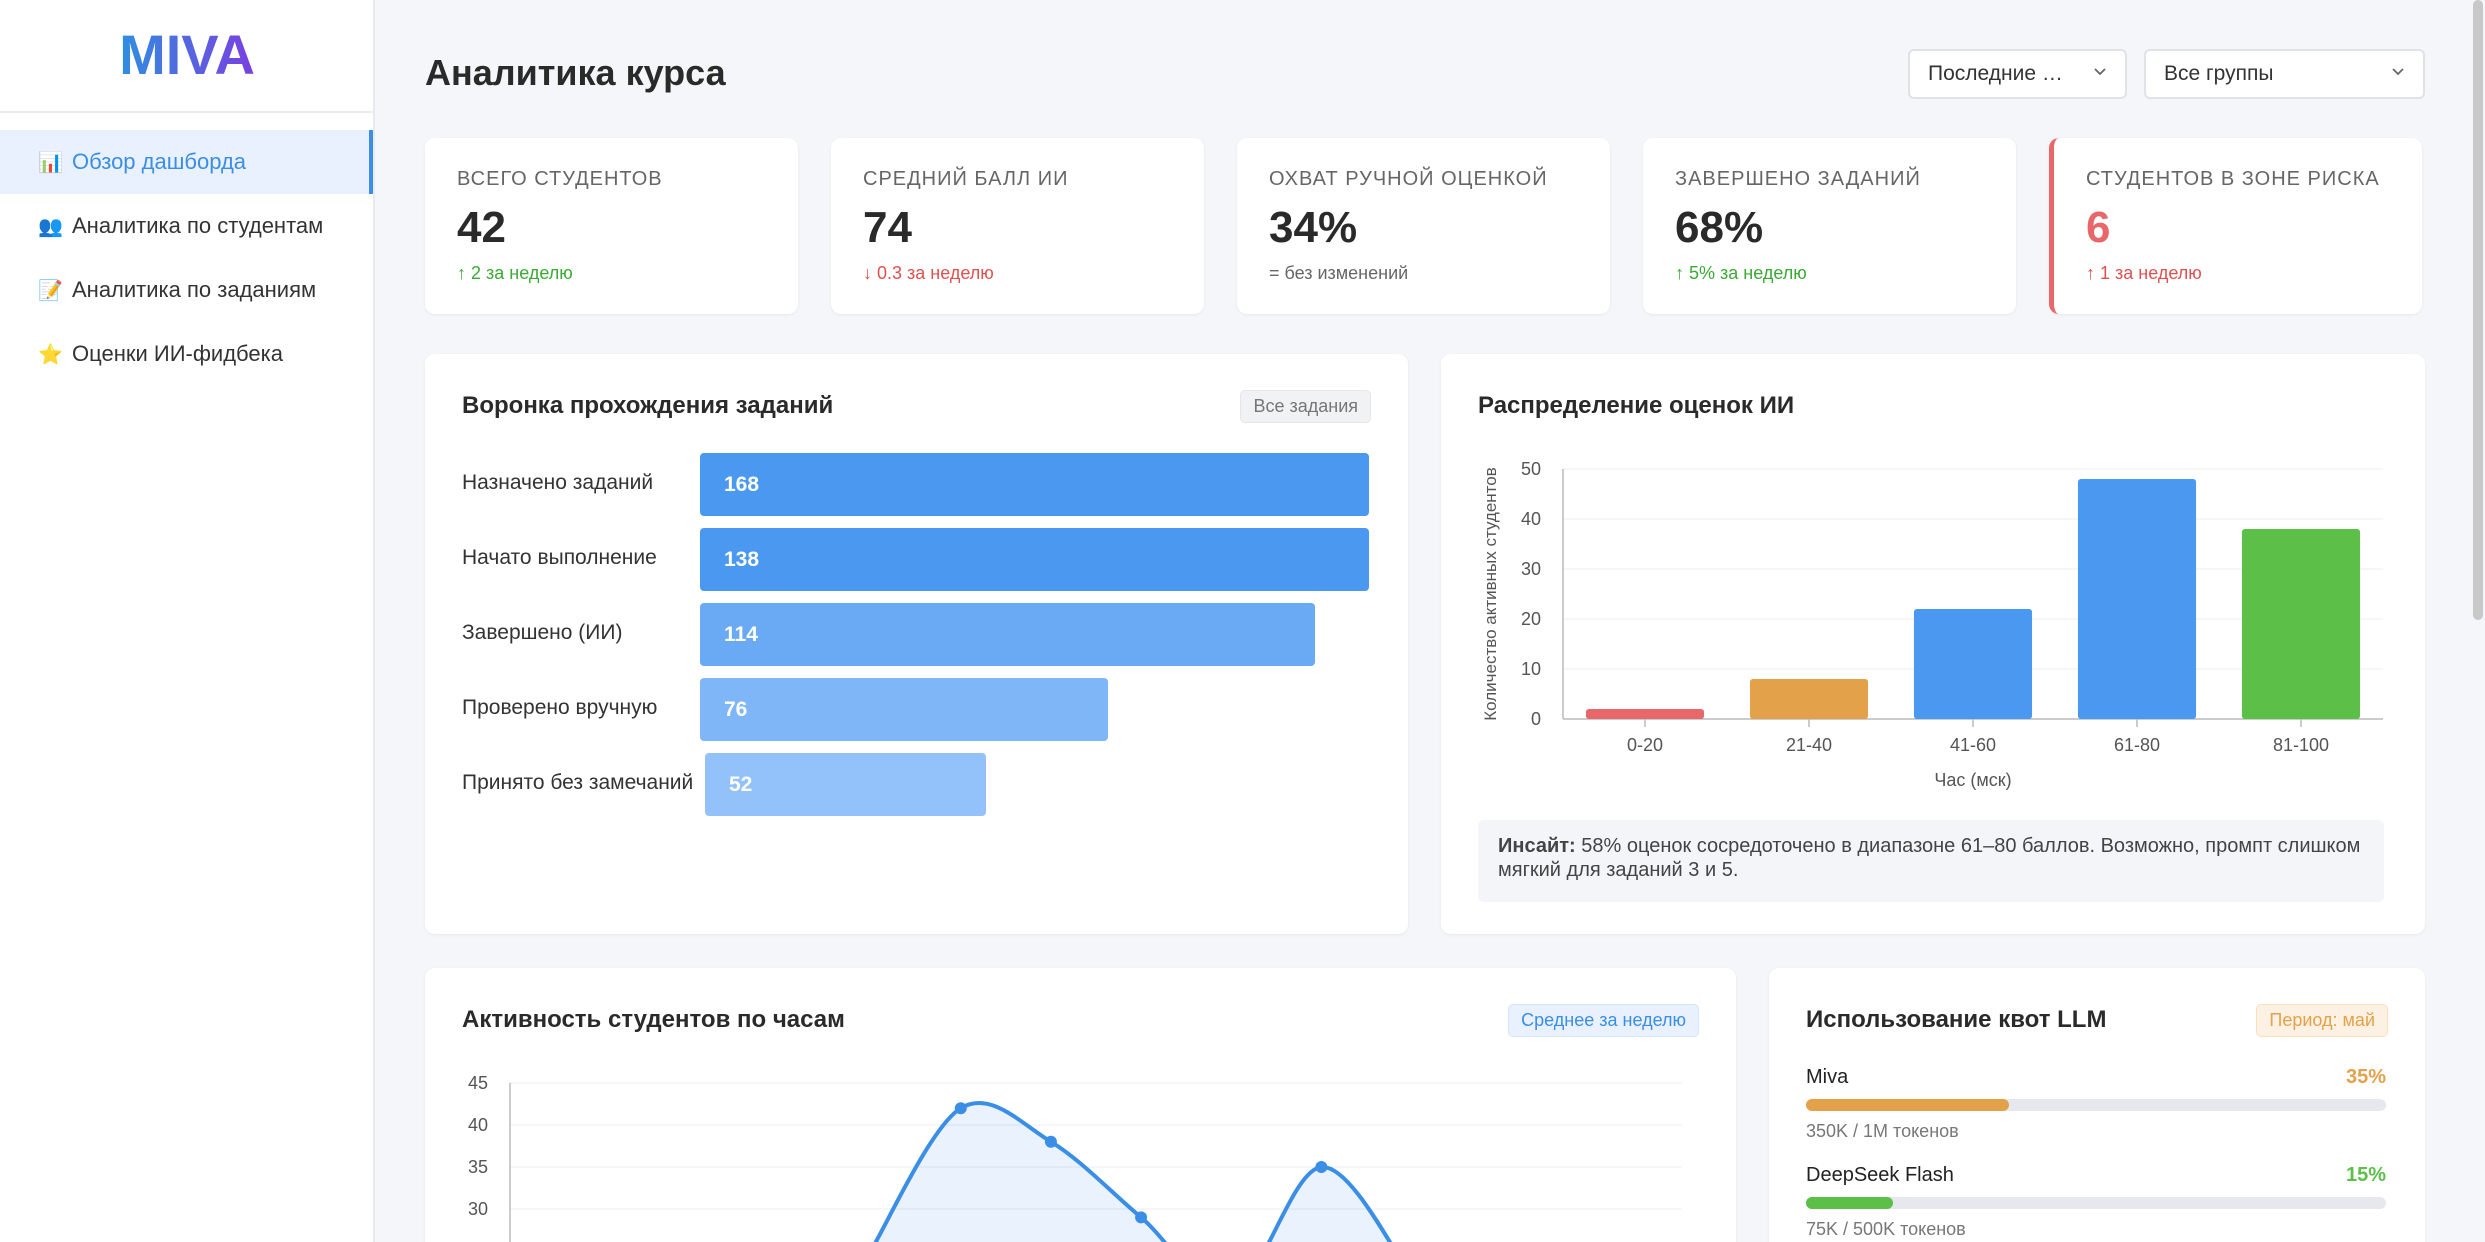  What do you see at coordinates (1007, 634) in the screenshot?
I see `funnel-bar: 114` at bounding box center [1007, 634].